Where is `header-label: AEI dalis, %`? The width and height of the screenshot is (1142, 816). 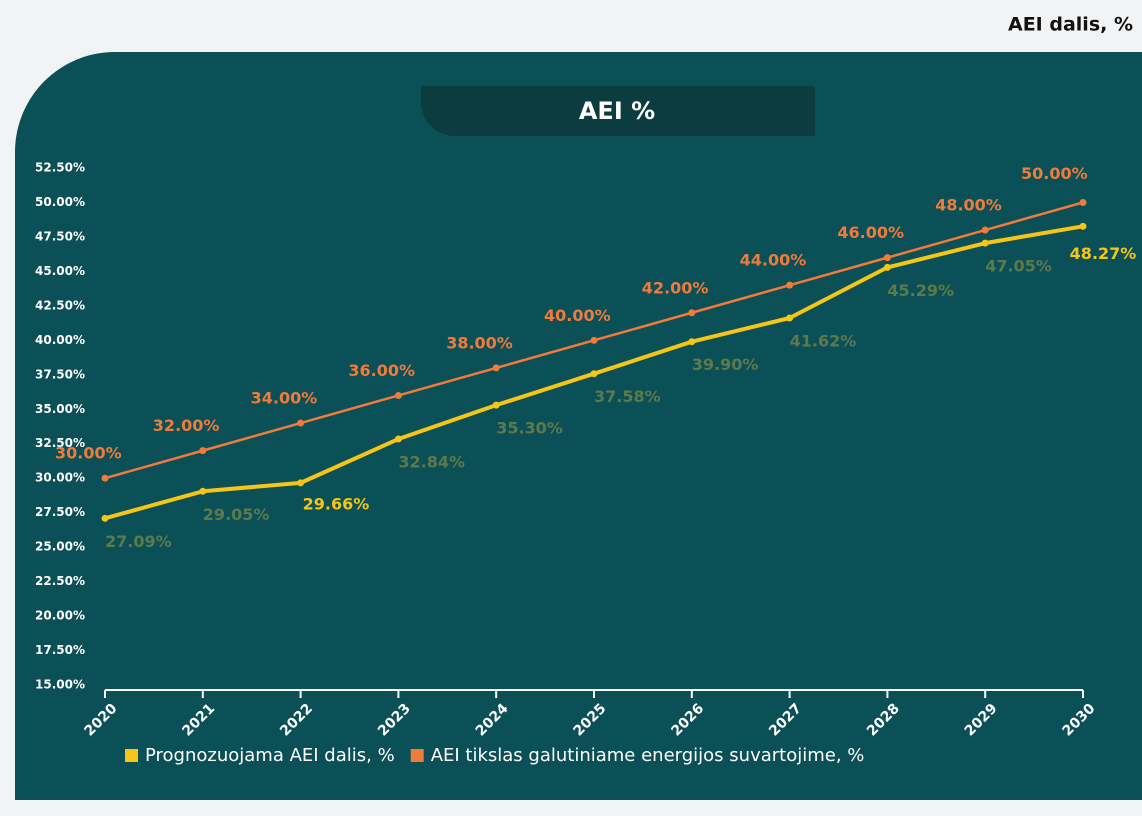
header-label: AEI dalis, % is located at coordinates (1070, 25).